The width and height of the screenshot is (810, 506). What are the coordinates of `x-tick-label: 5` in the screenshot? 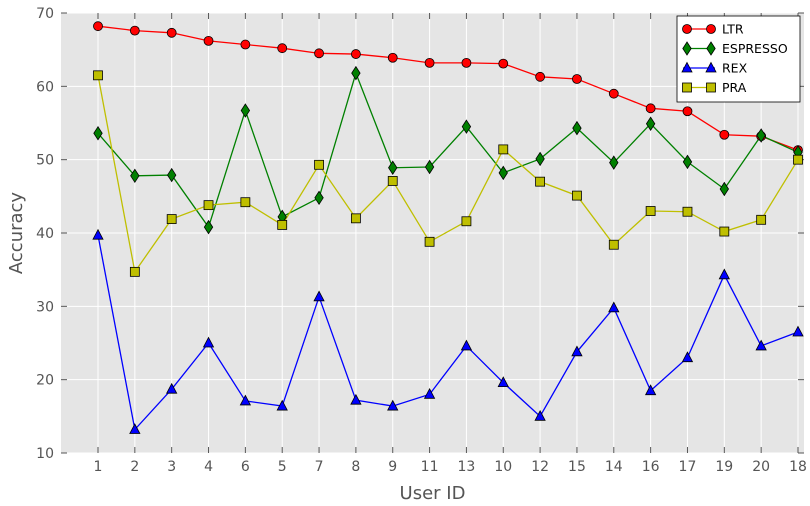 It's located at (282, 467).